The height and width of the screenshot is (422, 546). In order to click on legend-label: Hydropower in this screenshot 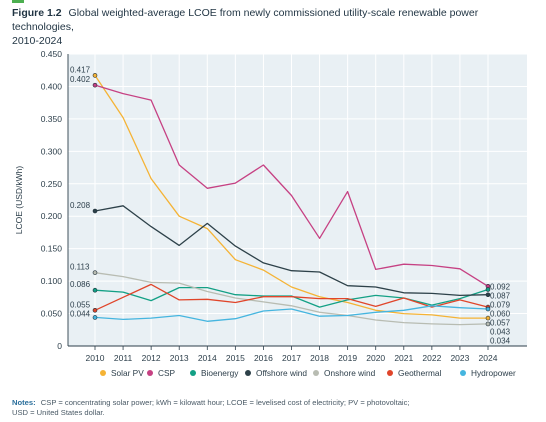, I will do `click(493, 373)`.